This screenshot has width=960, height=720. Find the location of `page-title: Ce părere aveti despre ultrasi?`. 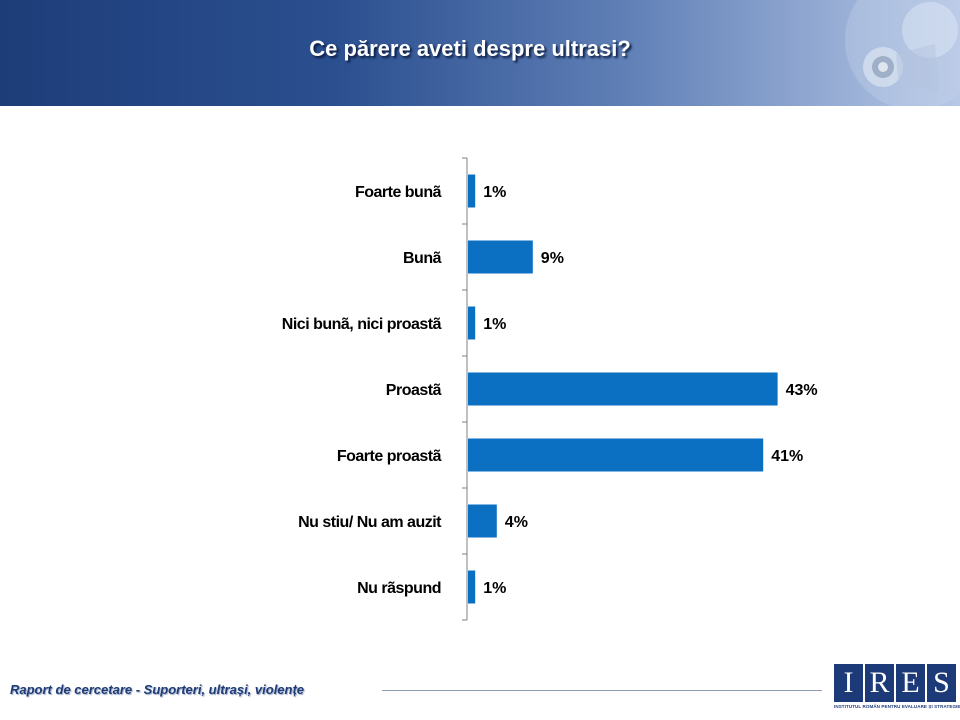

page-title: Ce părere aveti despre ultrasi? is located at coordinates (470, 48).